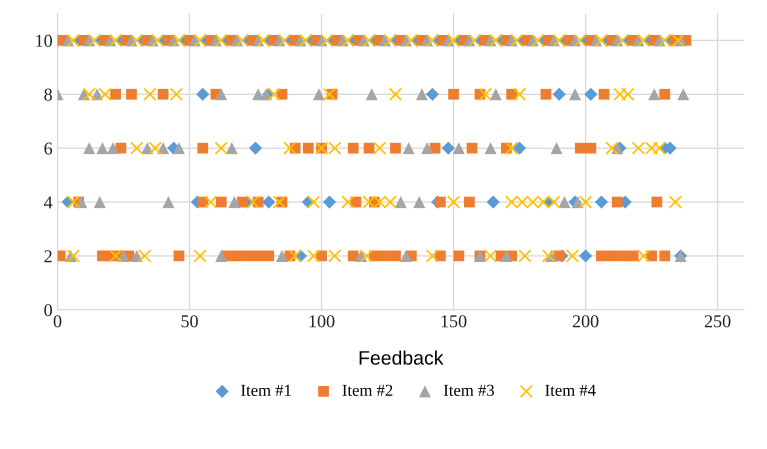 Image resolution: width=767 pixels, height=449 pixels. I want to click on x-tick-label: 150, so click(454, 321).